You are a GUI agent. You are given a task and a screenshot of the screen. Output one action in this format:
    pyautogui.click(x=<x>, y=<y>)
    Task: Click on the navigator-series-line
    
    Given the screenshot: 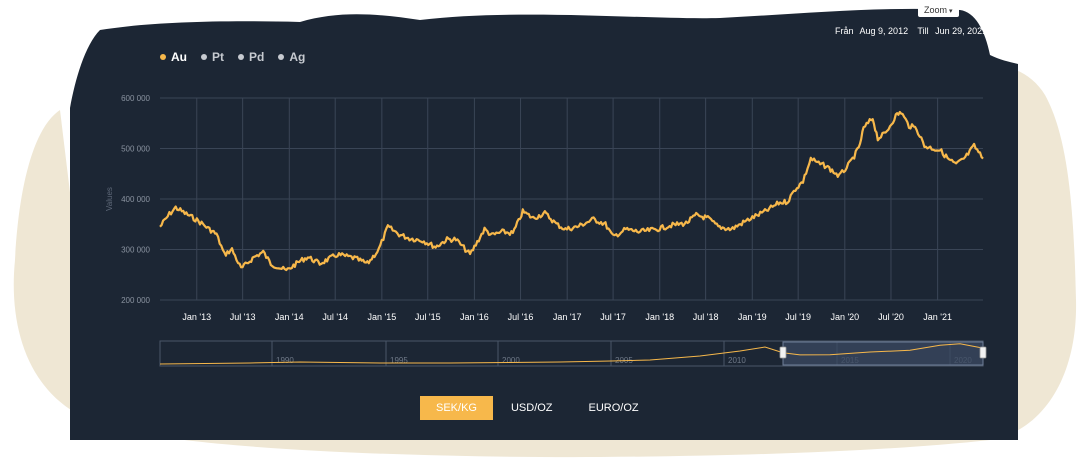 What is the action you would take?
    pyautogui.click(x=571, y=354)
    